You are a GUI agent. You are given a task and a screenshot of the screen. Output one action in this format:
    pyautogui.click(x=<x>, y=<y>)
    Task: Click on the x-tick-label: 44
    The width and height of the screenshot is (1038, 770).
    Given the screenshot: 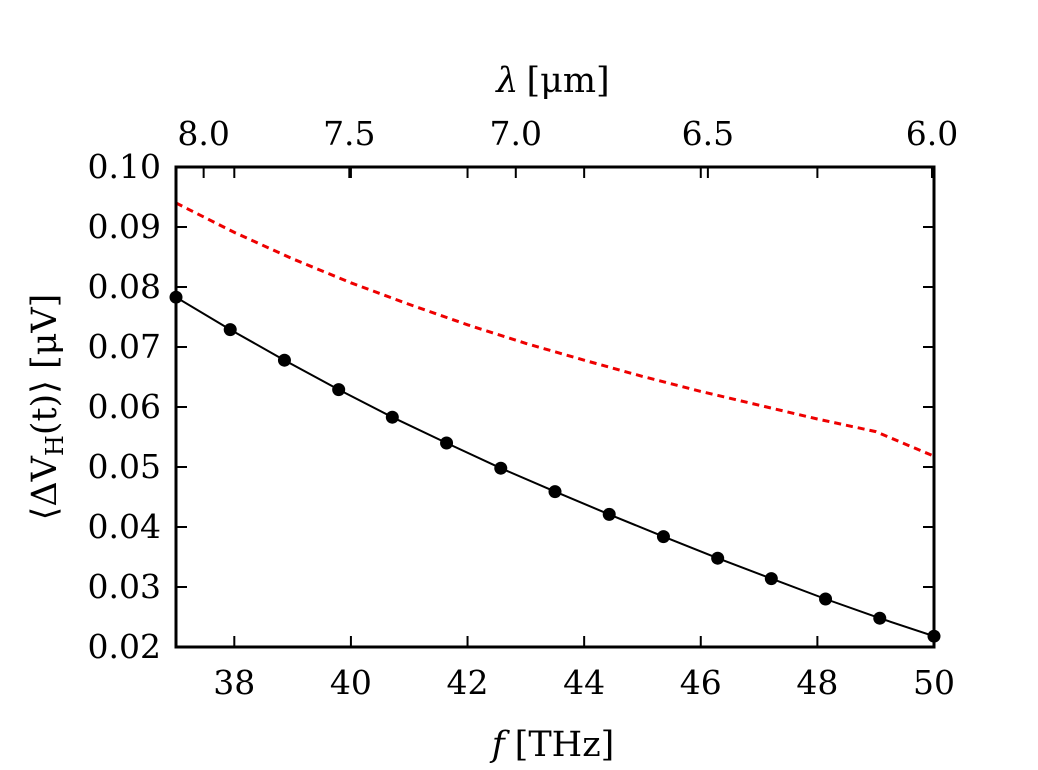 What is the action you would take?
    pyautogui.click(x=584, y=682)
    